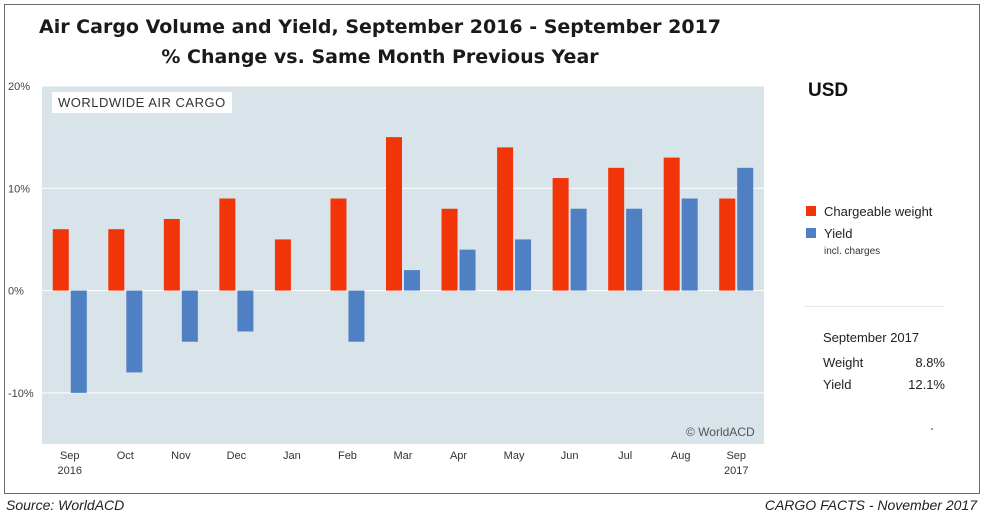 The height and width of the screenshot is (525, 987). I want to click on y-tick-label: 10%, so click(19, 189).